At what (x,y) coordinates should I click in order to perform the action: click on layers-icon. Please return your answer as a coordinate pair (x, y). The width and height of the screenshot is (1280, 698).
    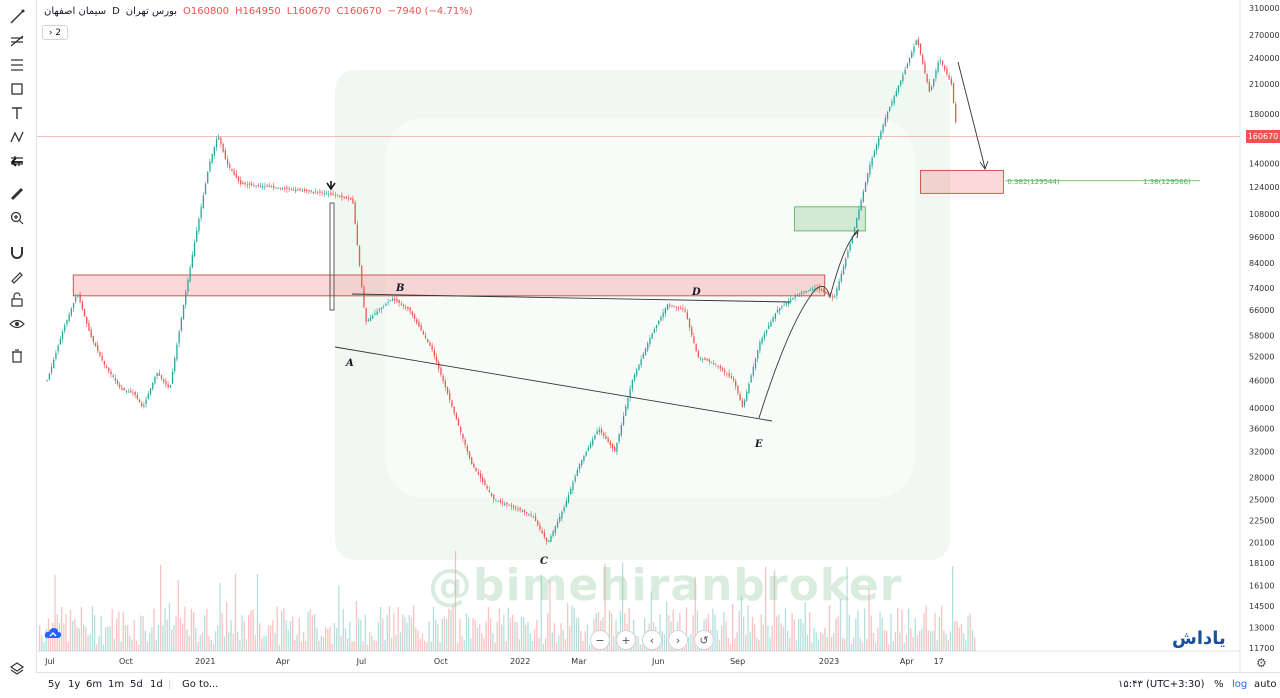
    Looking at the image, I should click on (17, 669).